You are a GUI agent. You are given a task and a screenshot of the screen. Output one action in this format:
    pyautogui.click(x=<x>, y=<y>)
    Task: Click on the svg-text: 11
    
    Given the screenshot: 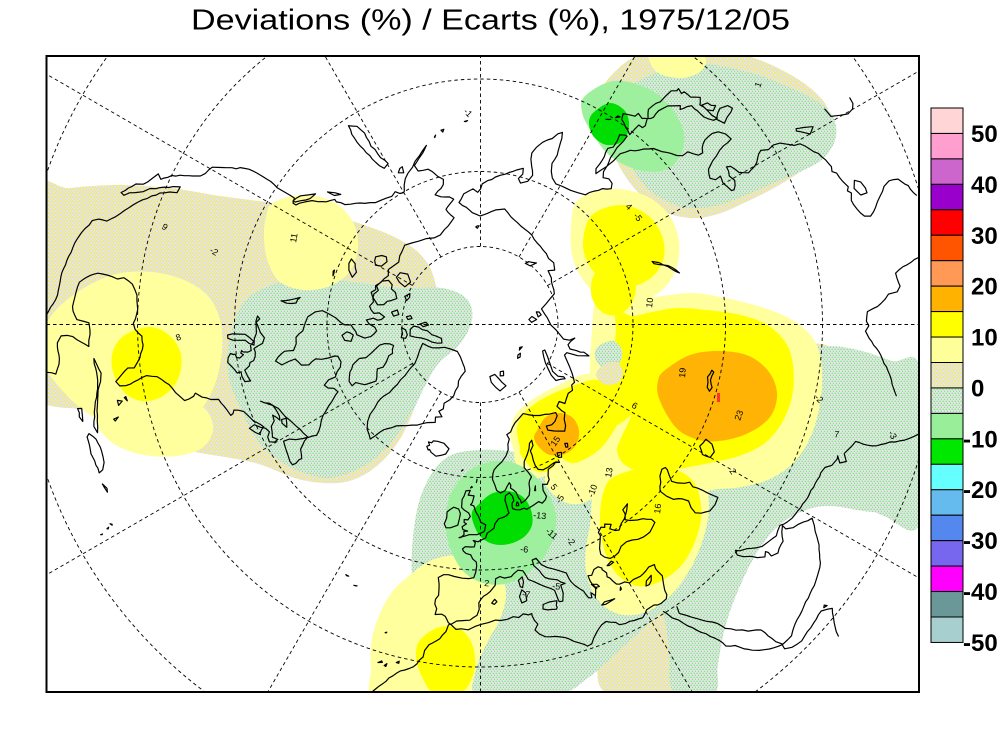 What is the action you would take?
    pyautogui.click(x=293, y=237)
    